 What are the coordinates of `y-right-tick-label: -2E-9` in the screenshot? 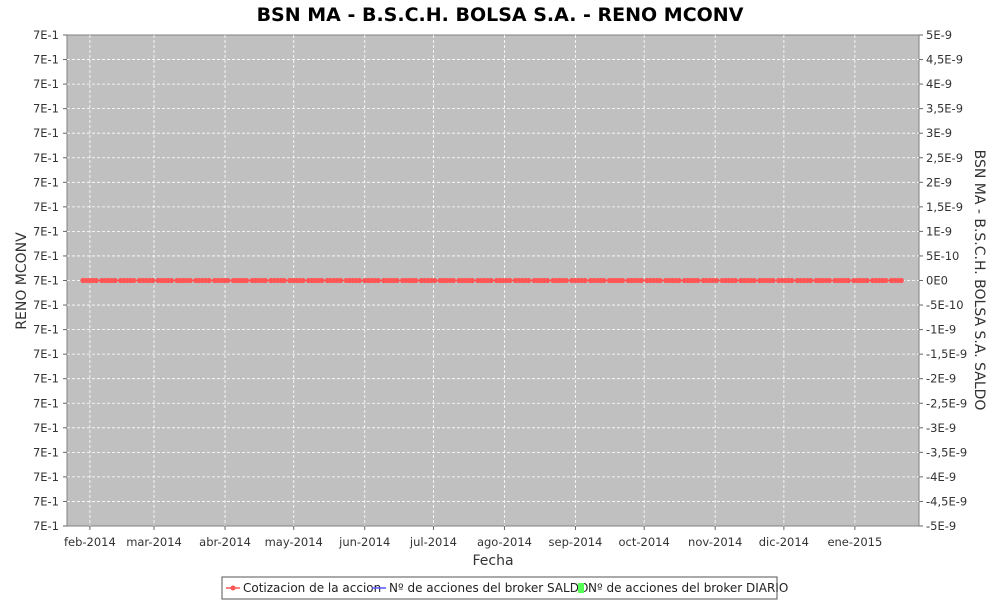 It's located at (941, 379).